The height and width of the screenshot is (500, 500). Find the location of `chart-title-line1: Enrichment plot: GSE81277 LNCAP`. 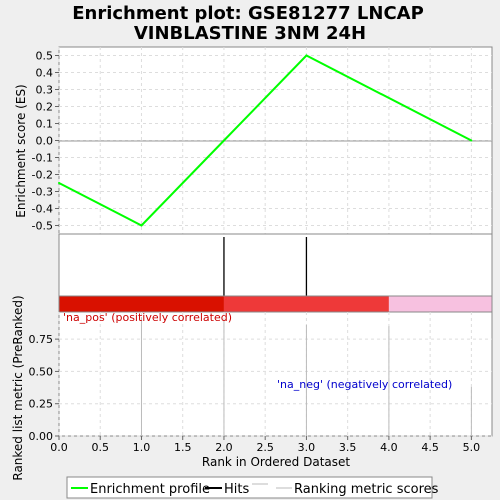

chart-title-line1: Enrichment plot: GSE81277 LNCAP is located at coordinates (248, 13).